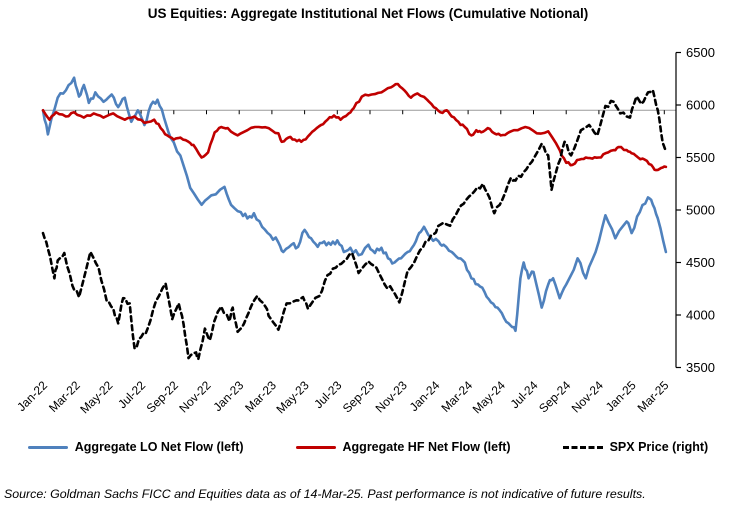  Describe the element at coordinates (47, 447) in the screenshot. I see `lo-line-swatch` at that location.